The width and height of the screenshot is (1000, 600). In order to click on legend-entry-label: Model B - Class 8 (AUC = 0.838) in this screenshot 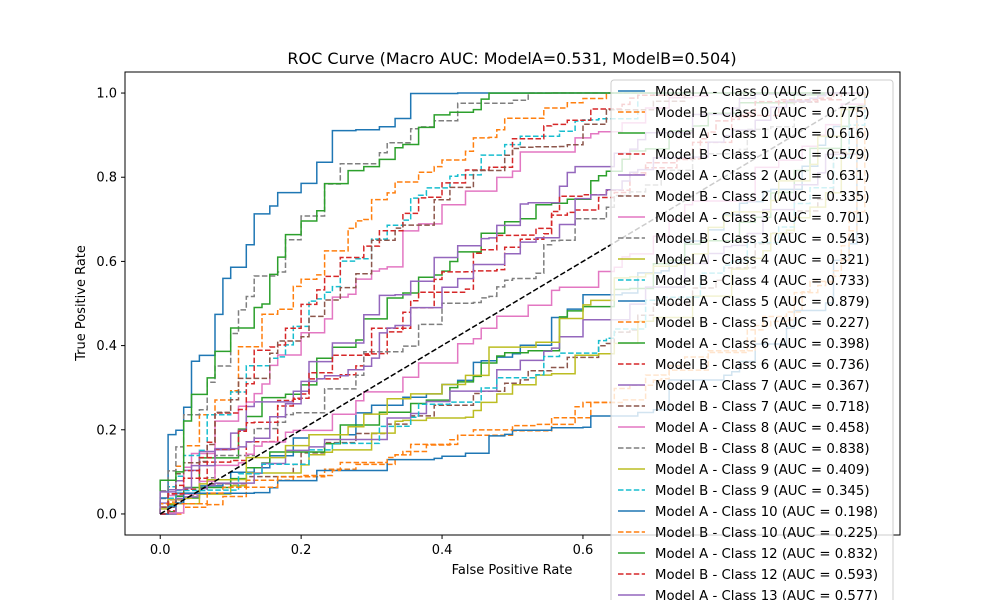, I will do `click(762, 449)`.